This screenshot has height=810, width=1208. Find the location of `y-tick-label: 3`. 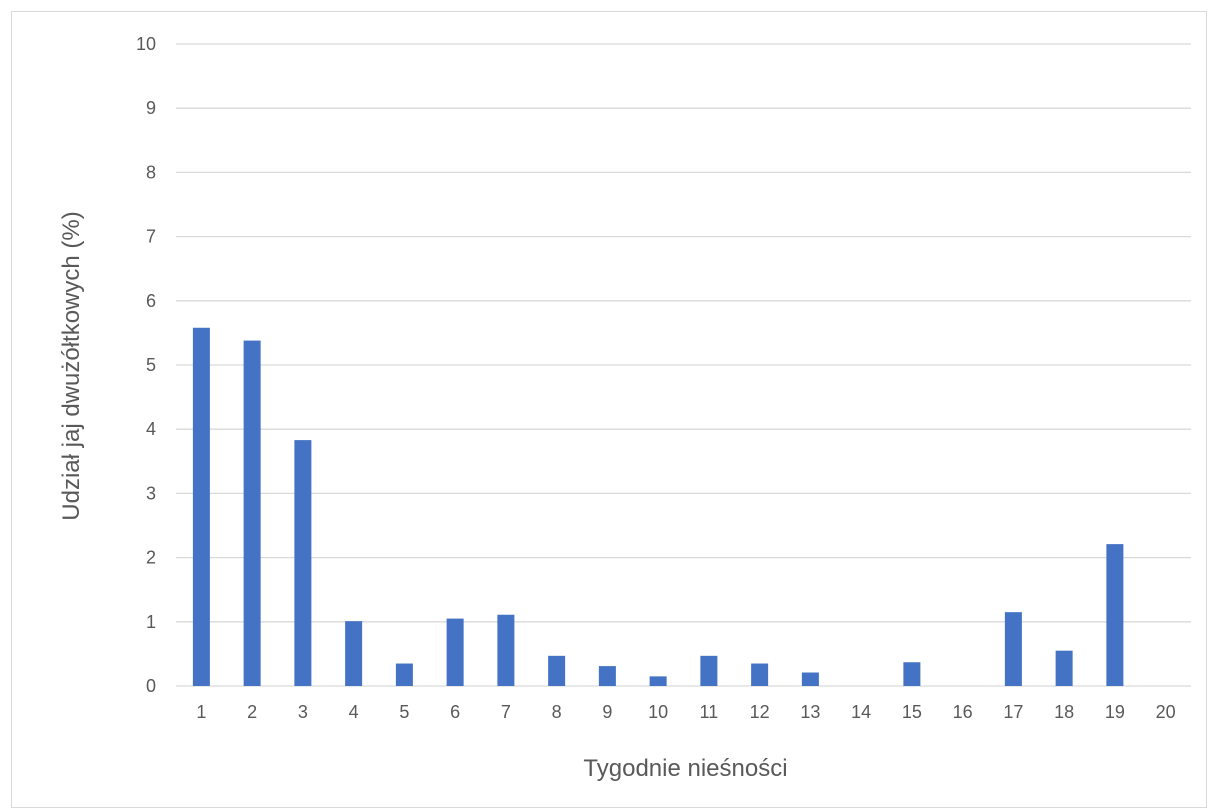

y-tick-label: 3 is located at coordinates (151, 493).